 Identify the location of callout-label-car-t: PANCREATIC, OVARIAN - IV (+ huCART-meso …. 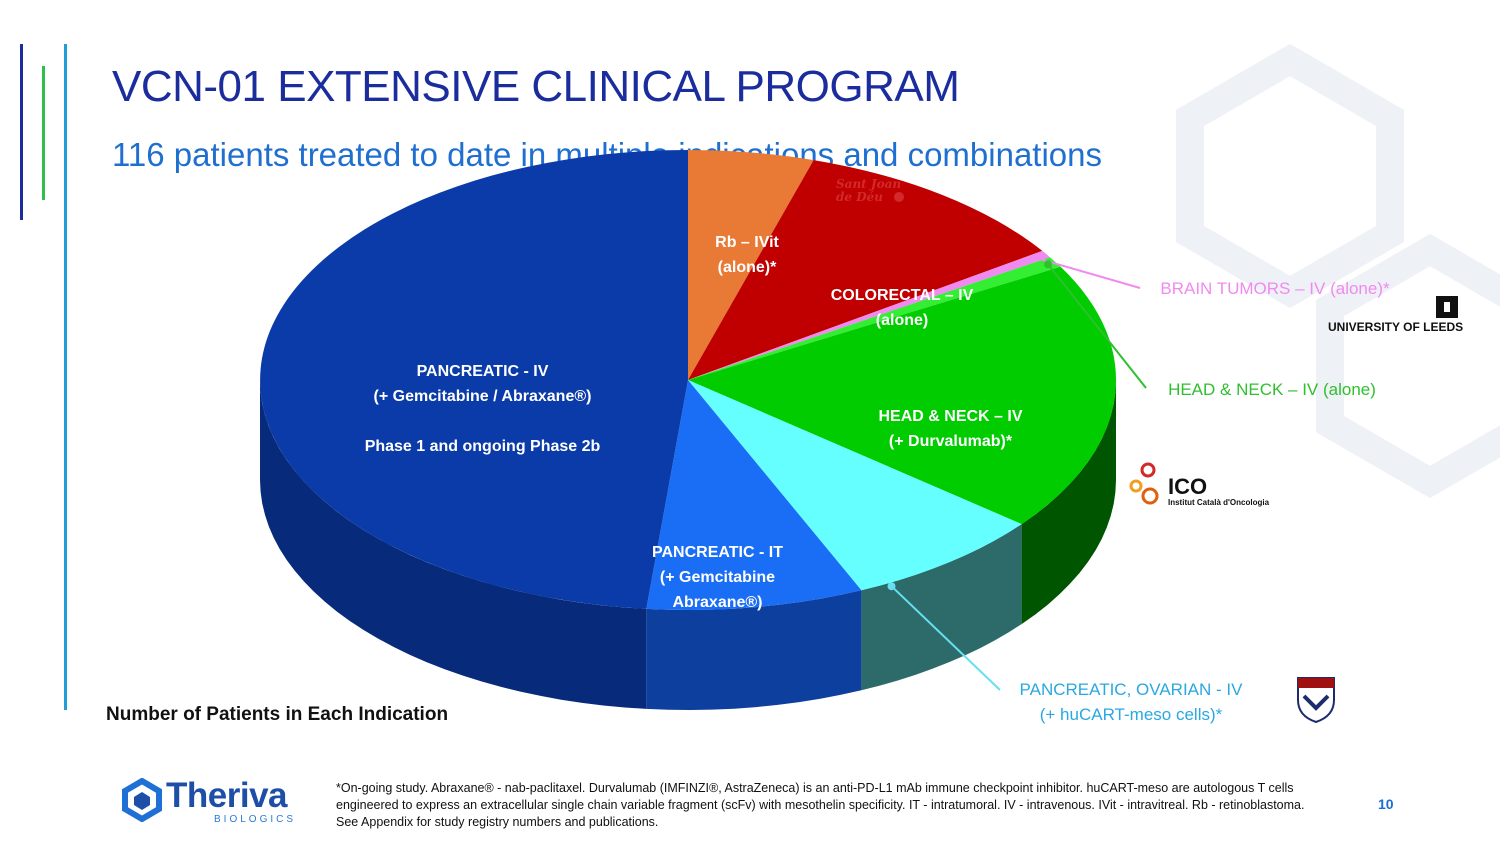
(1131, 702).